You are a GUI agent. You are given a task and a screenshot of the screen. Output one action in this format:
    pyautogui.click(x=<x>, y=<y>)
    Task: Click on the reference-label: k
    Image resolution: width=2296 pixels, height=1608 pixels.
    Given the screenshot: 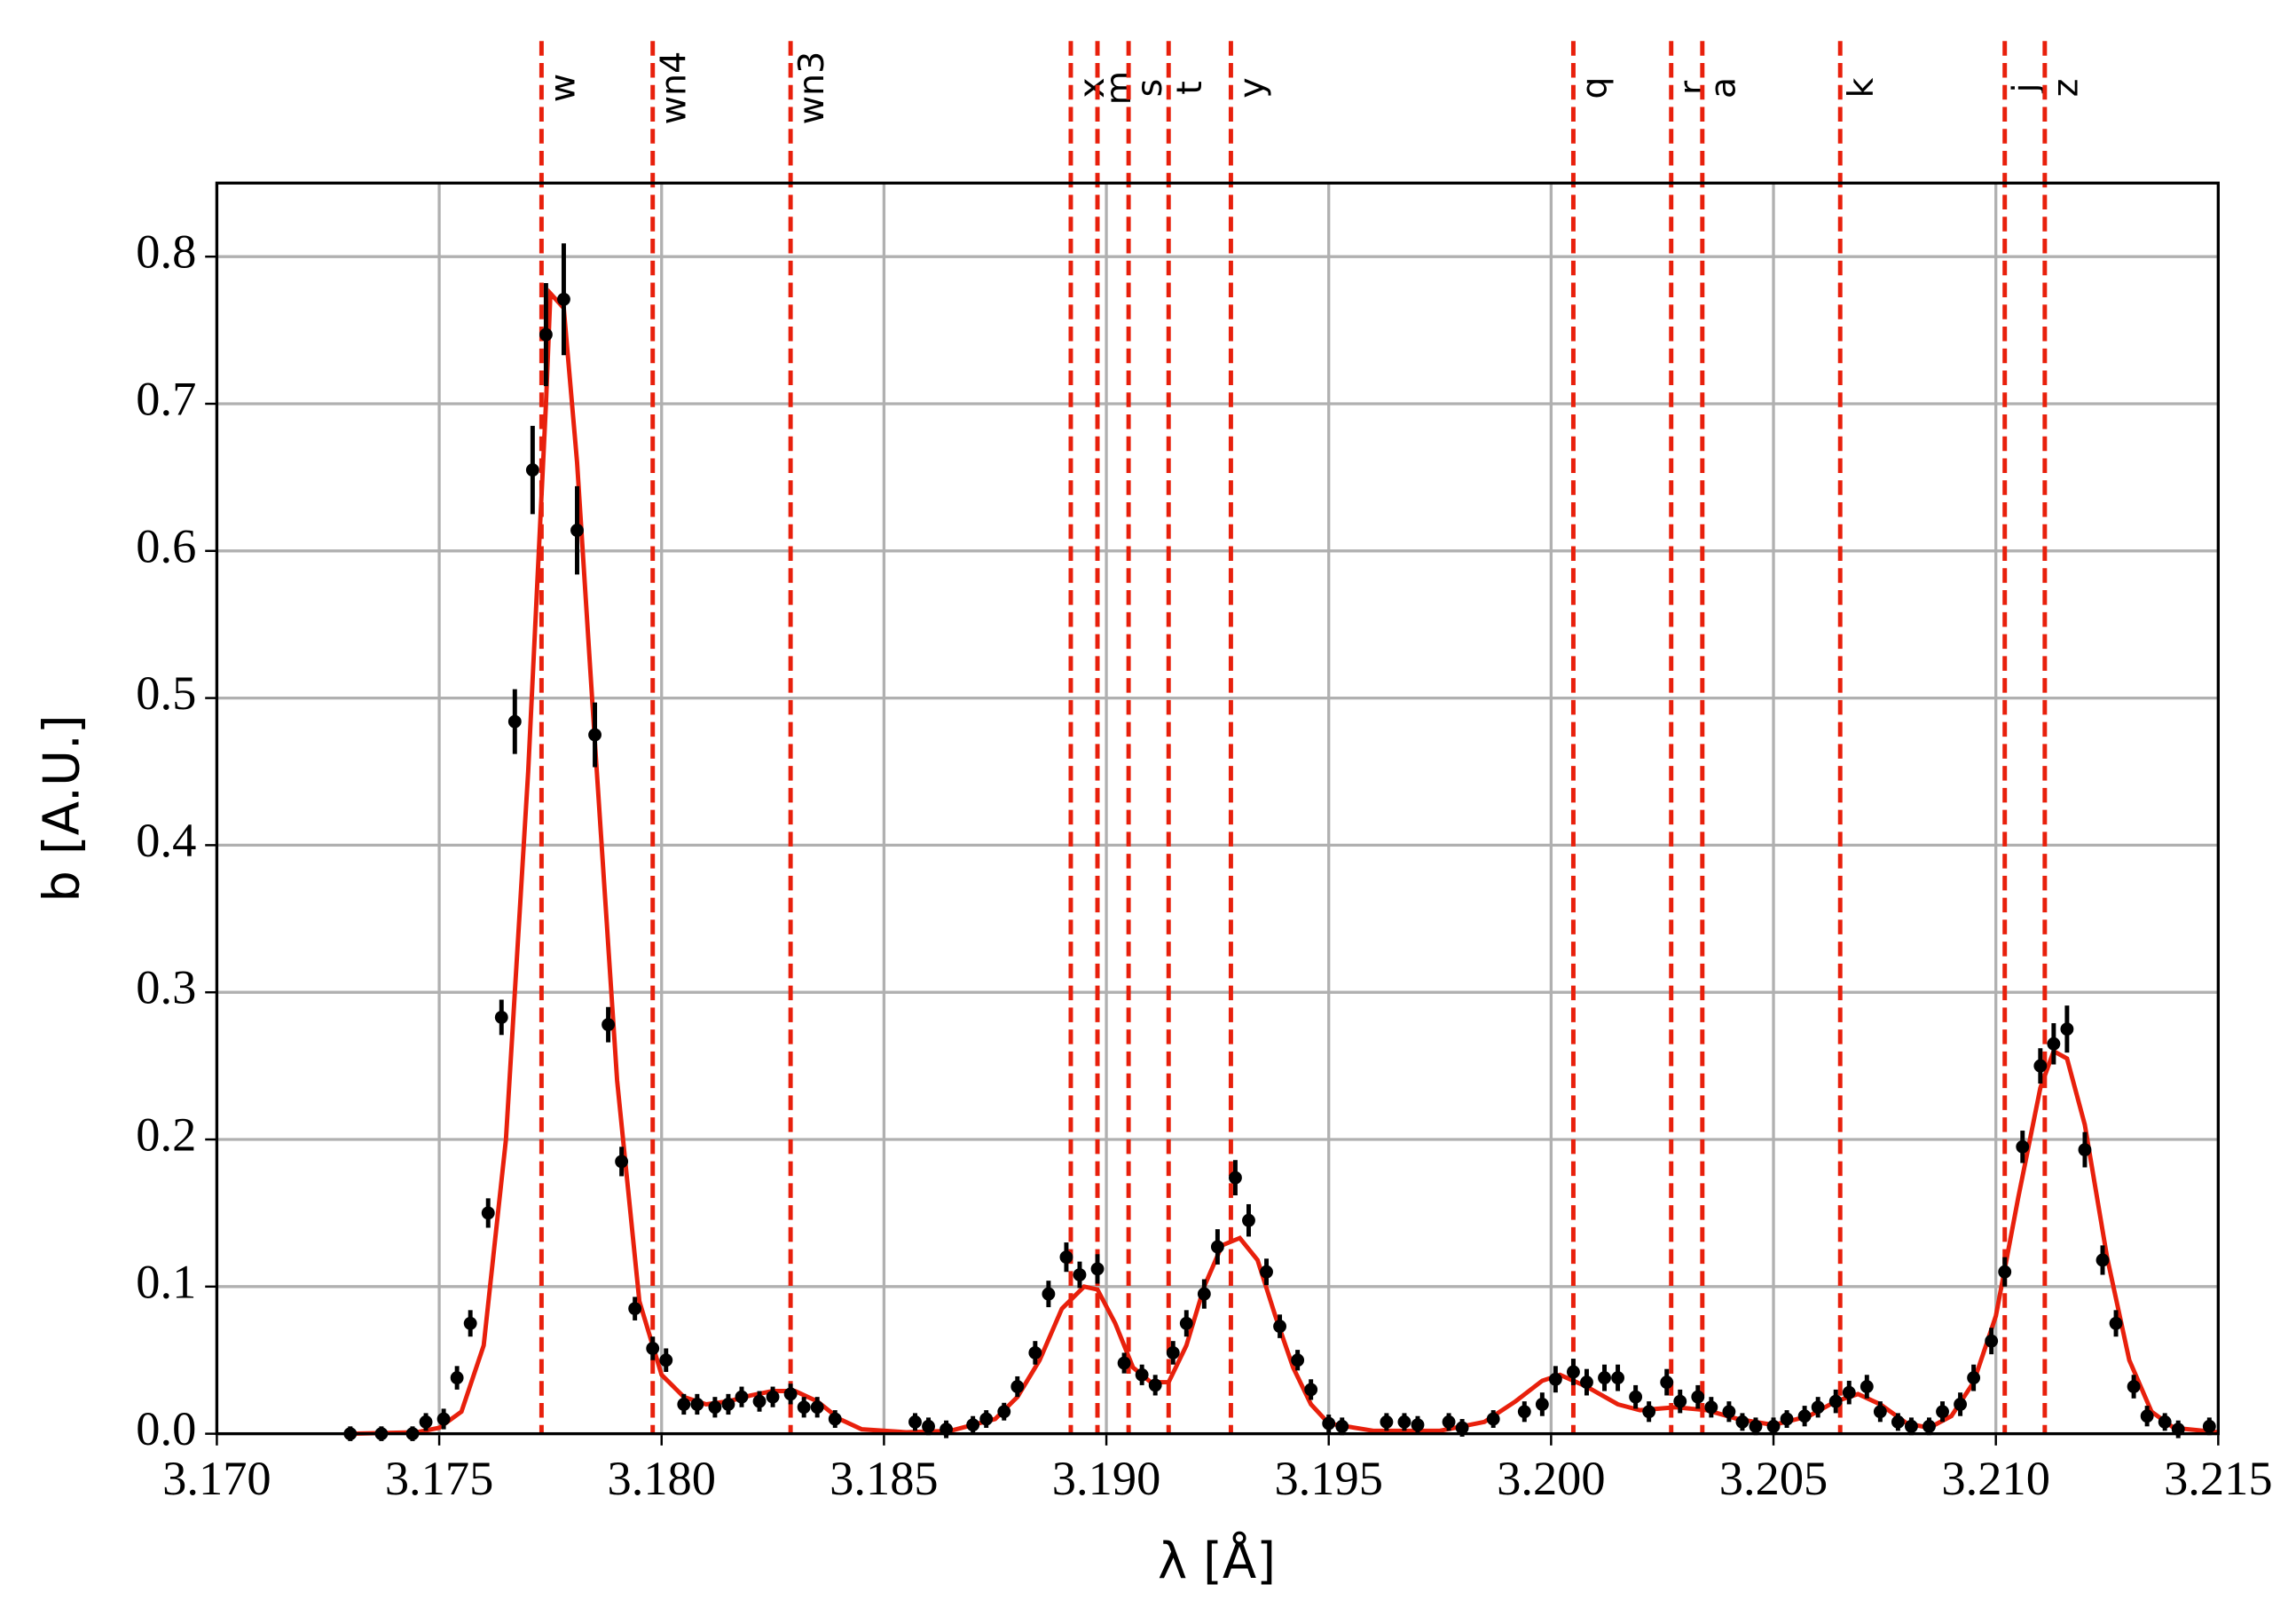 What is the action you would take?
    pyautogui.click(x=1861, y=87)
    